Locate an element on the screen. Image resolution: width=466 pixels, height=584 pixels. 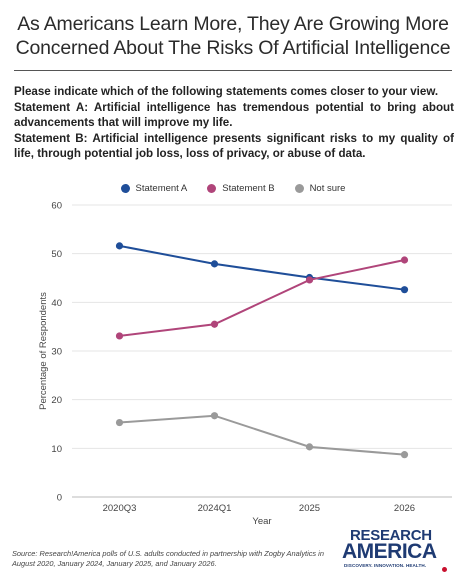
legend-item: Statement A is located at coordinates (154, 188).